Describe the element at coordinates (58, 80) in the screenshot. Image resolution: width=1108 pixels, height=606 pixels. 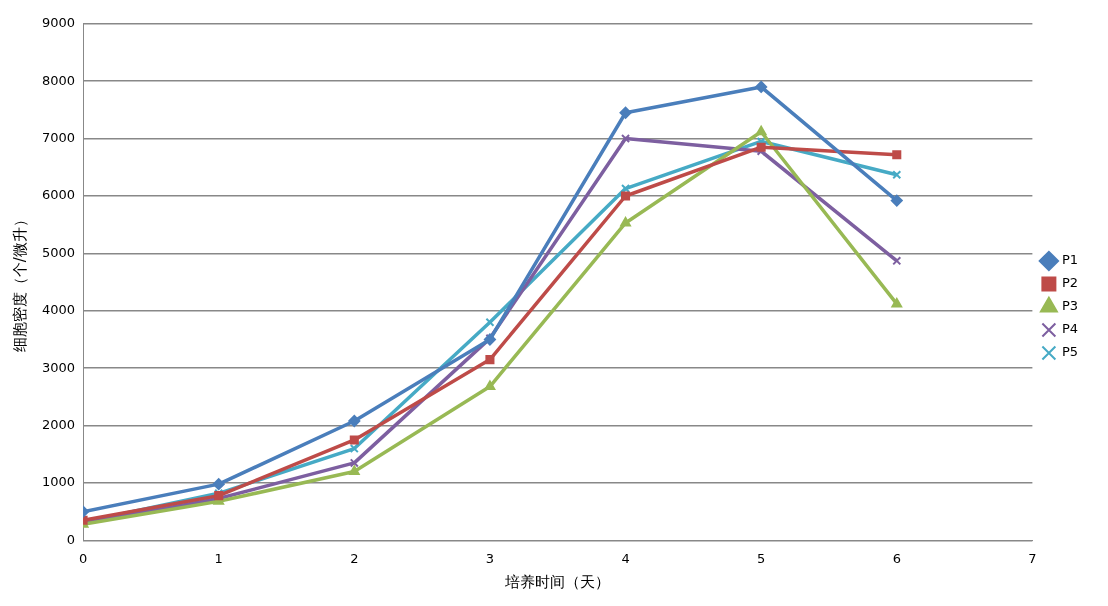
I see `y-tick-label: 8000` at that location.